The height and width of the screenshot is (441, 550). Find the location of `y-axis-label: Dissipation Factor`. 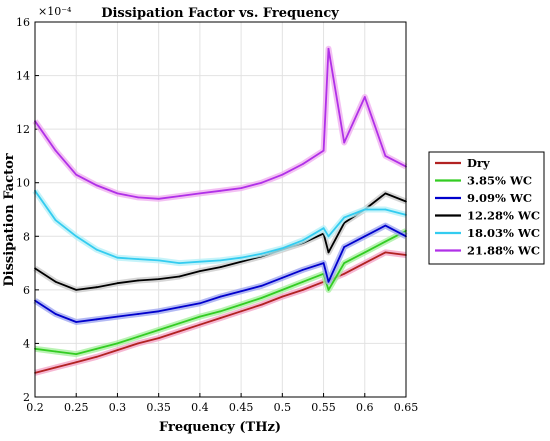

y-axis-label: Dissipation Factor is located at coordinates (9, 219).